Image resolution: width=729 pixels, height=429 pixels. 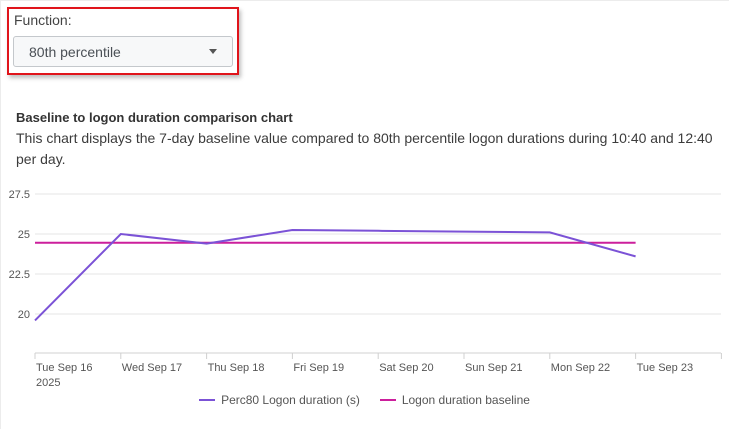 What do you see at coordinates (318, 368) in the screenshot?
I see `x-tick-label: Fri Sep 19` at bounding box center [318, 368].